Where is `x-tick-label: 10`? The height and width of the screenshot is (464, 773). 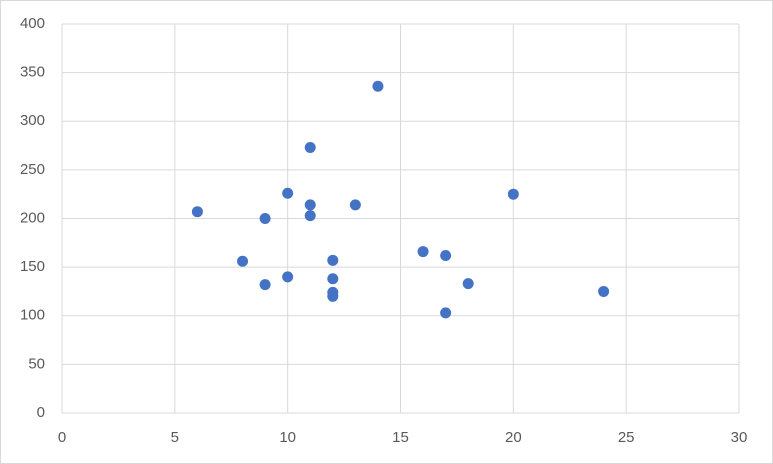 x-tick-label: 10 is located at coordinates (287, 437).